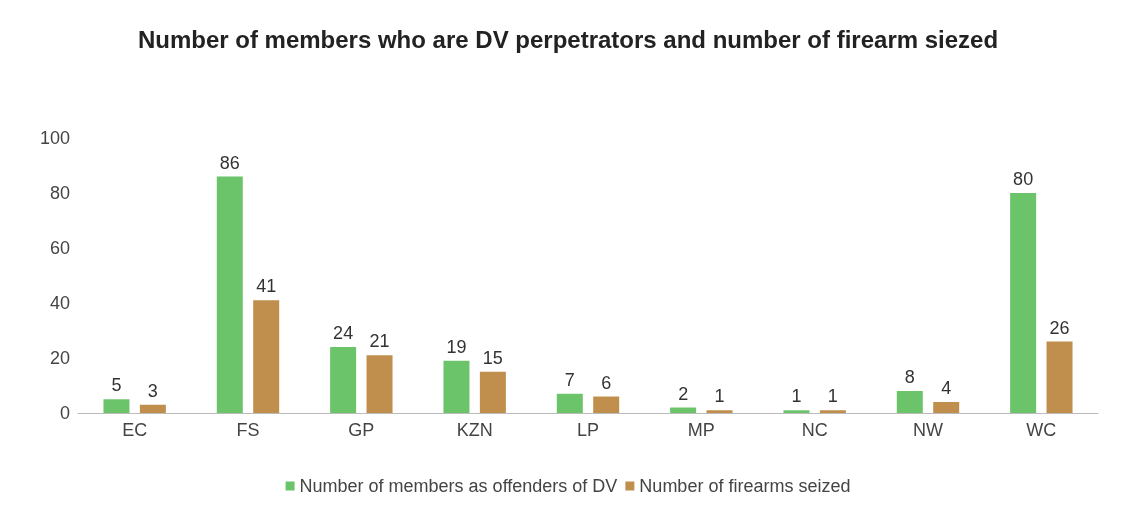 This screenshot has width=1137, height=519. Describe the element at coordinates (59, 248) in the screenshot. I see `y-tick-label: 60` at that location.